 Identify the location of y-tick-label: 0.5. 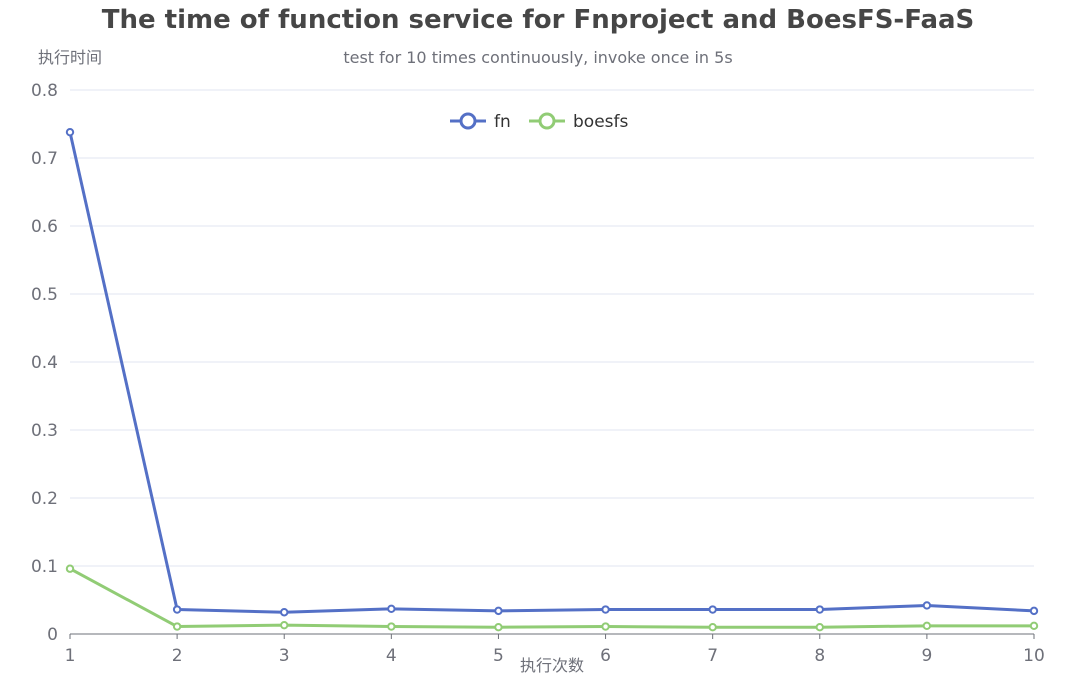
(44, 295).